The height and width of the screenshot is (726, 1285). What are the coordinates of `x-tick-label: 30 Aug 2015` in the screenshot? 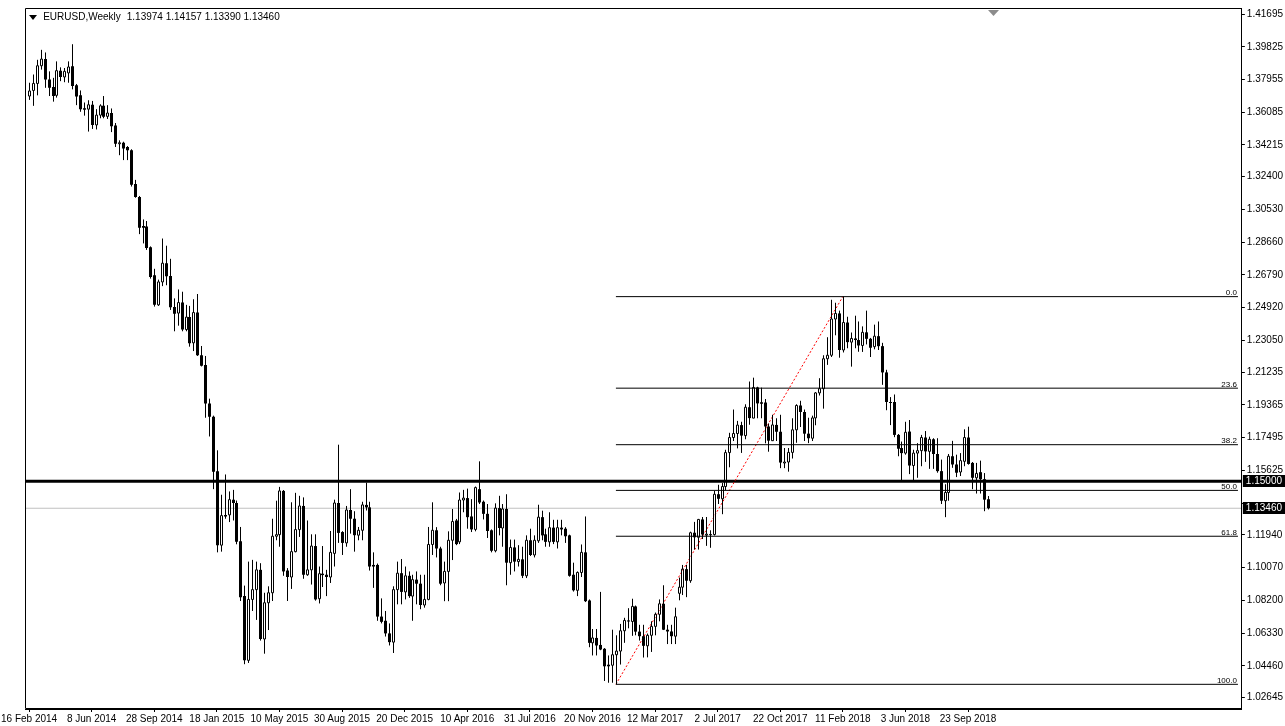 It's located at (342, 718).